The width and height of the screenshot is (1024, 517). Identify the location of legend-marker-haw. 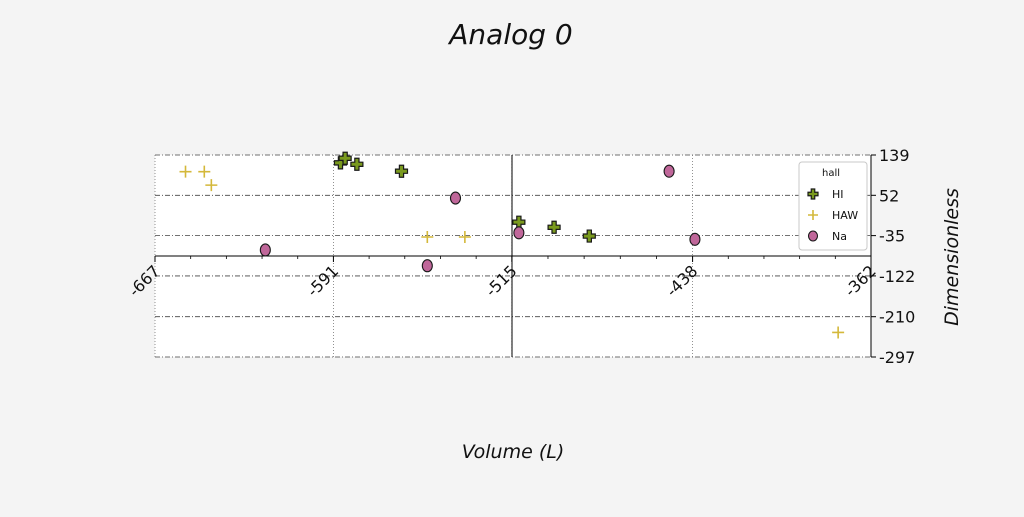
(813, 215).